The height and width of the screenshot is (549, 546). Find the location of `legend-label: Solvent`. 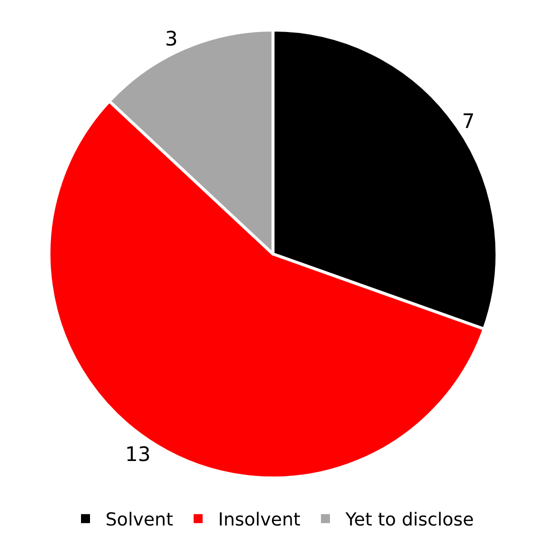

legend-label: Solvent is located at coordinates (140, 520).